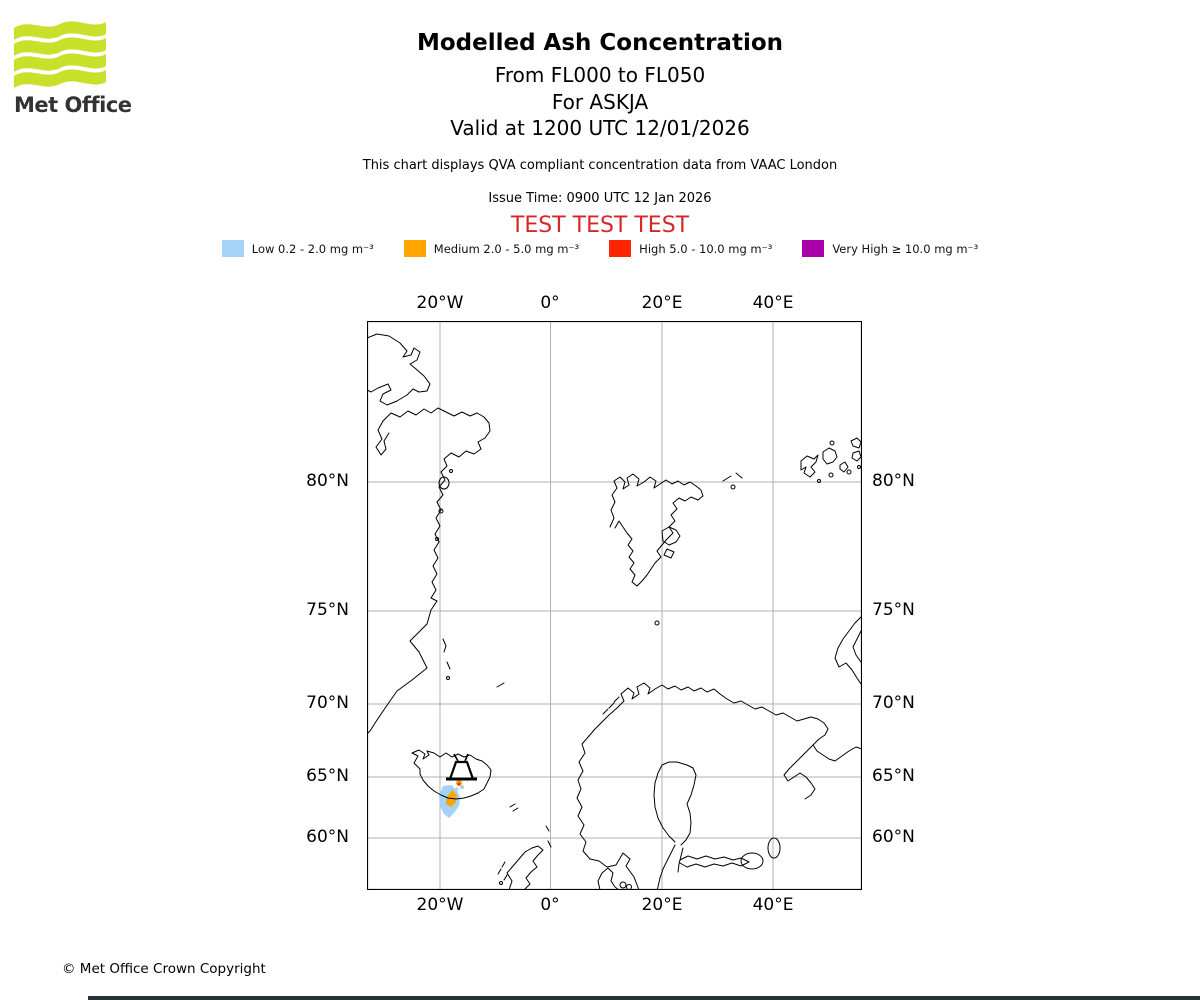  Describe the element at coordinates (600, 225) in the screenshot. I see `test-banner: TEST TEST TEST` at that location.